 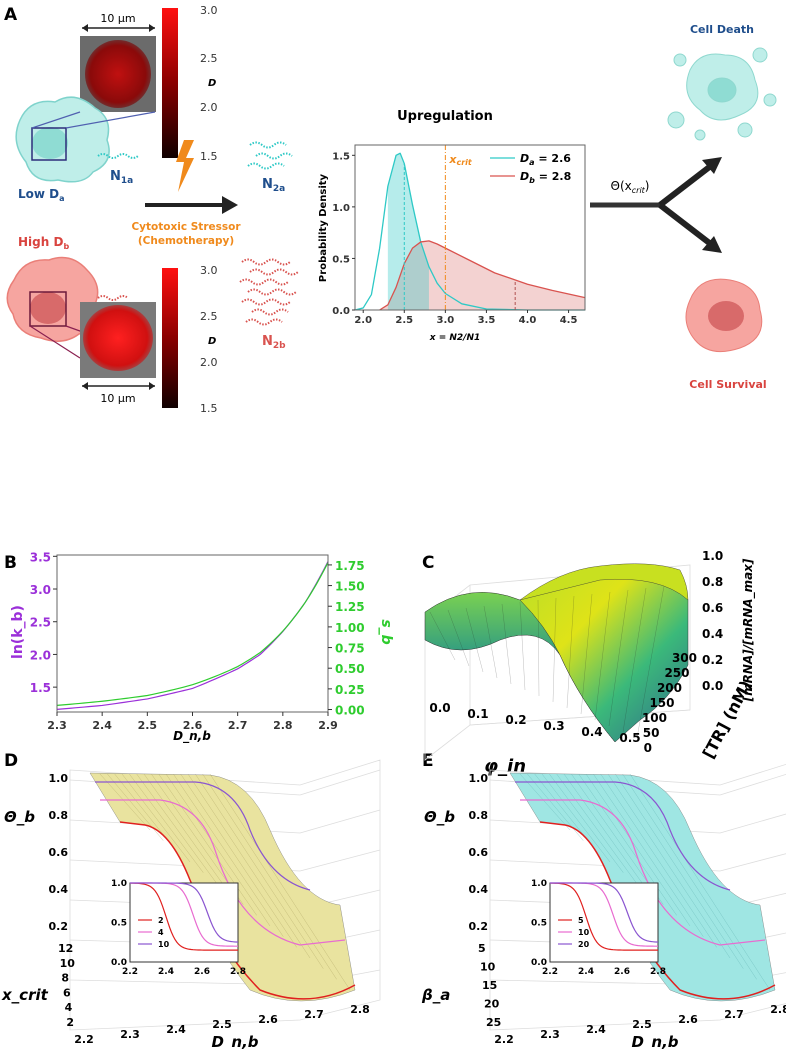 I want to click on chart-b-xlabel: D_n,b, so click(x=192, y=736).